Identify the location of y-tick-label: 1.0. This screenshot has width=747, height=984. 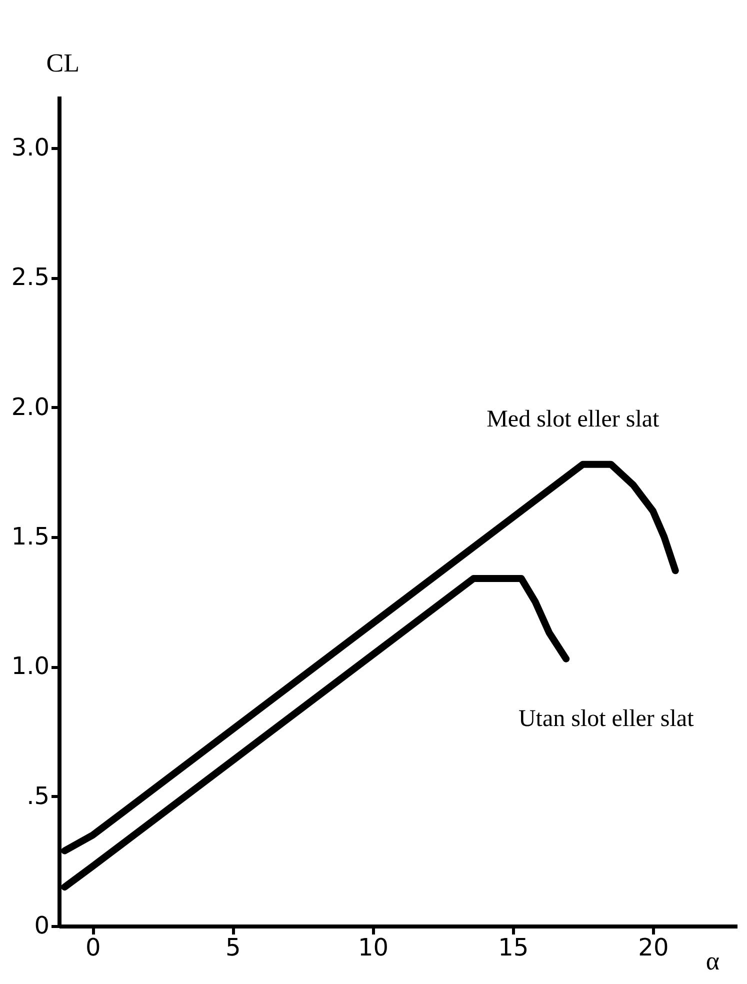
(30, 666).